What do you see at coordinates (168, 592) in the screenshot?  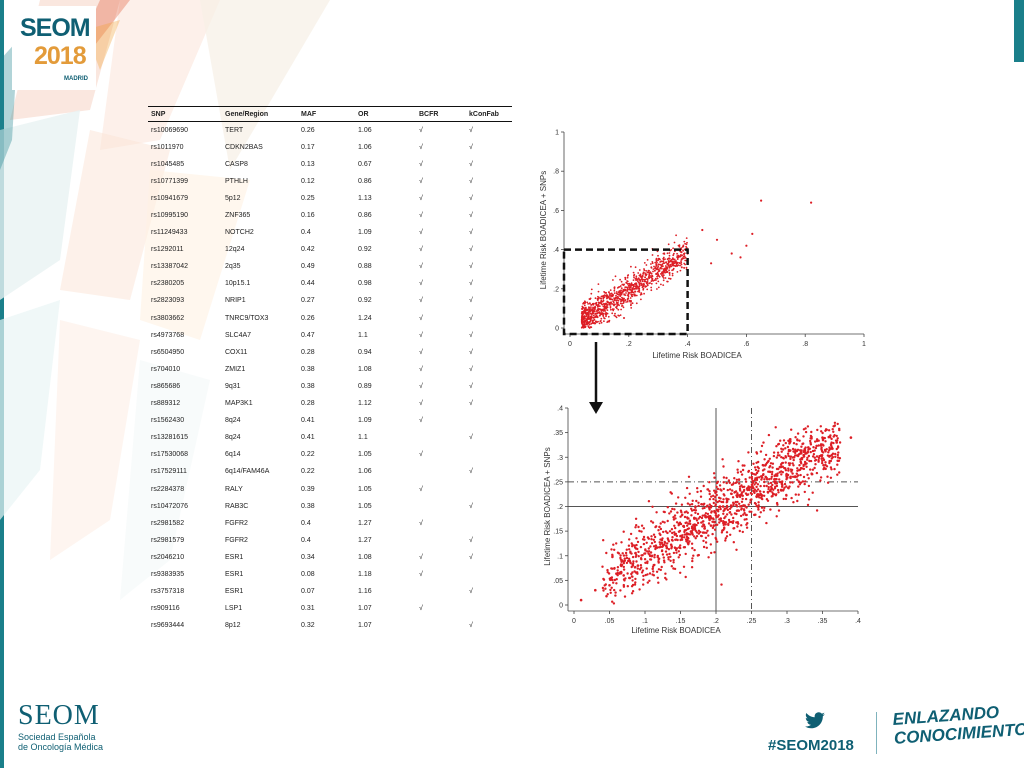 I see `table-cell: rs3757318` at bounding box center [168, 592].